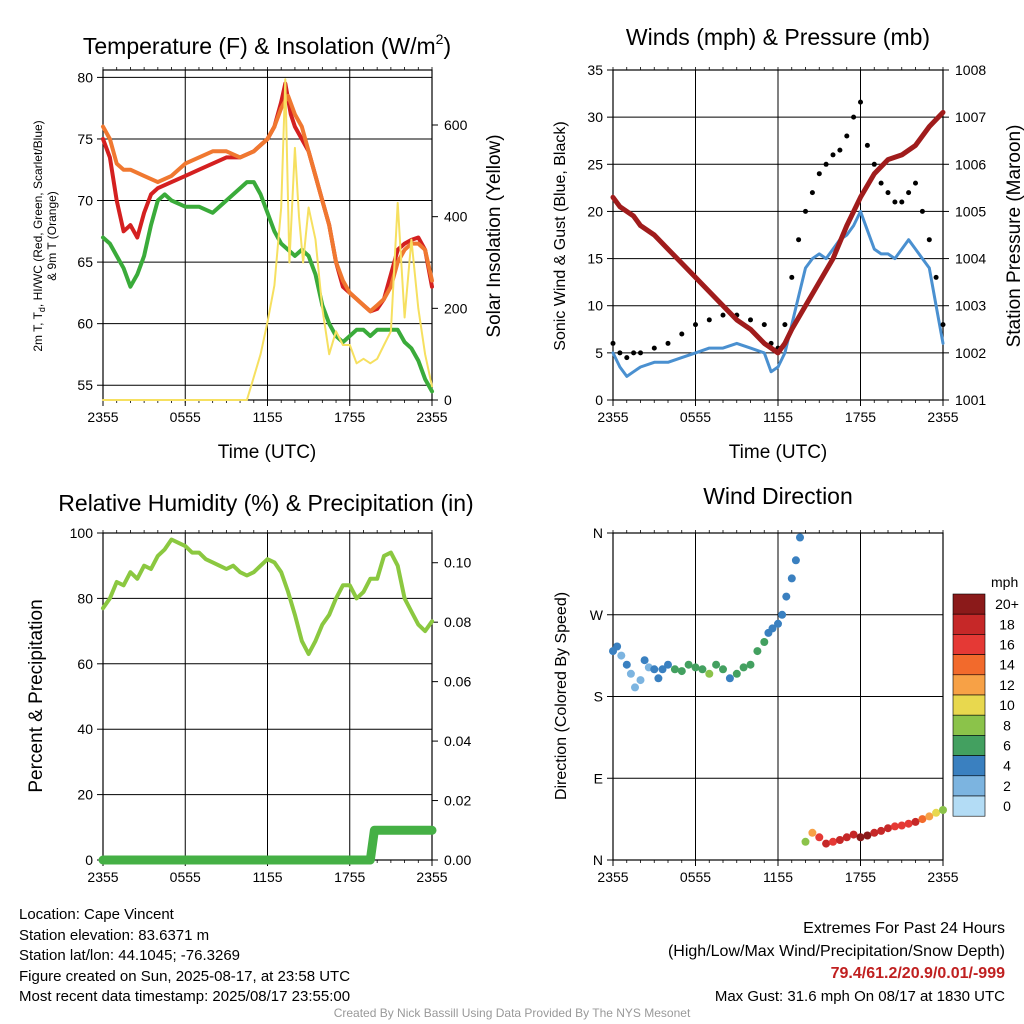 The width and height of the screenshot is (1024, 1024). I want to click on y-tick-label: 15, so click(595, 259).